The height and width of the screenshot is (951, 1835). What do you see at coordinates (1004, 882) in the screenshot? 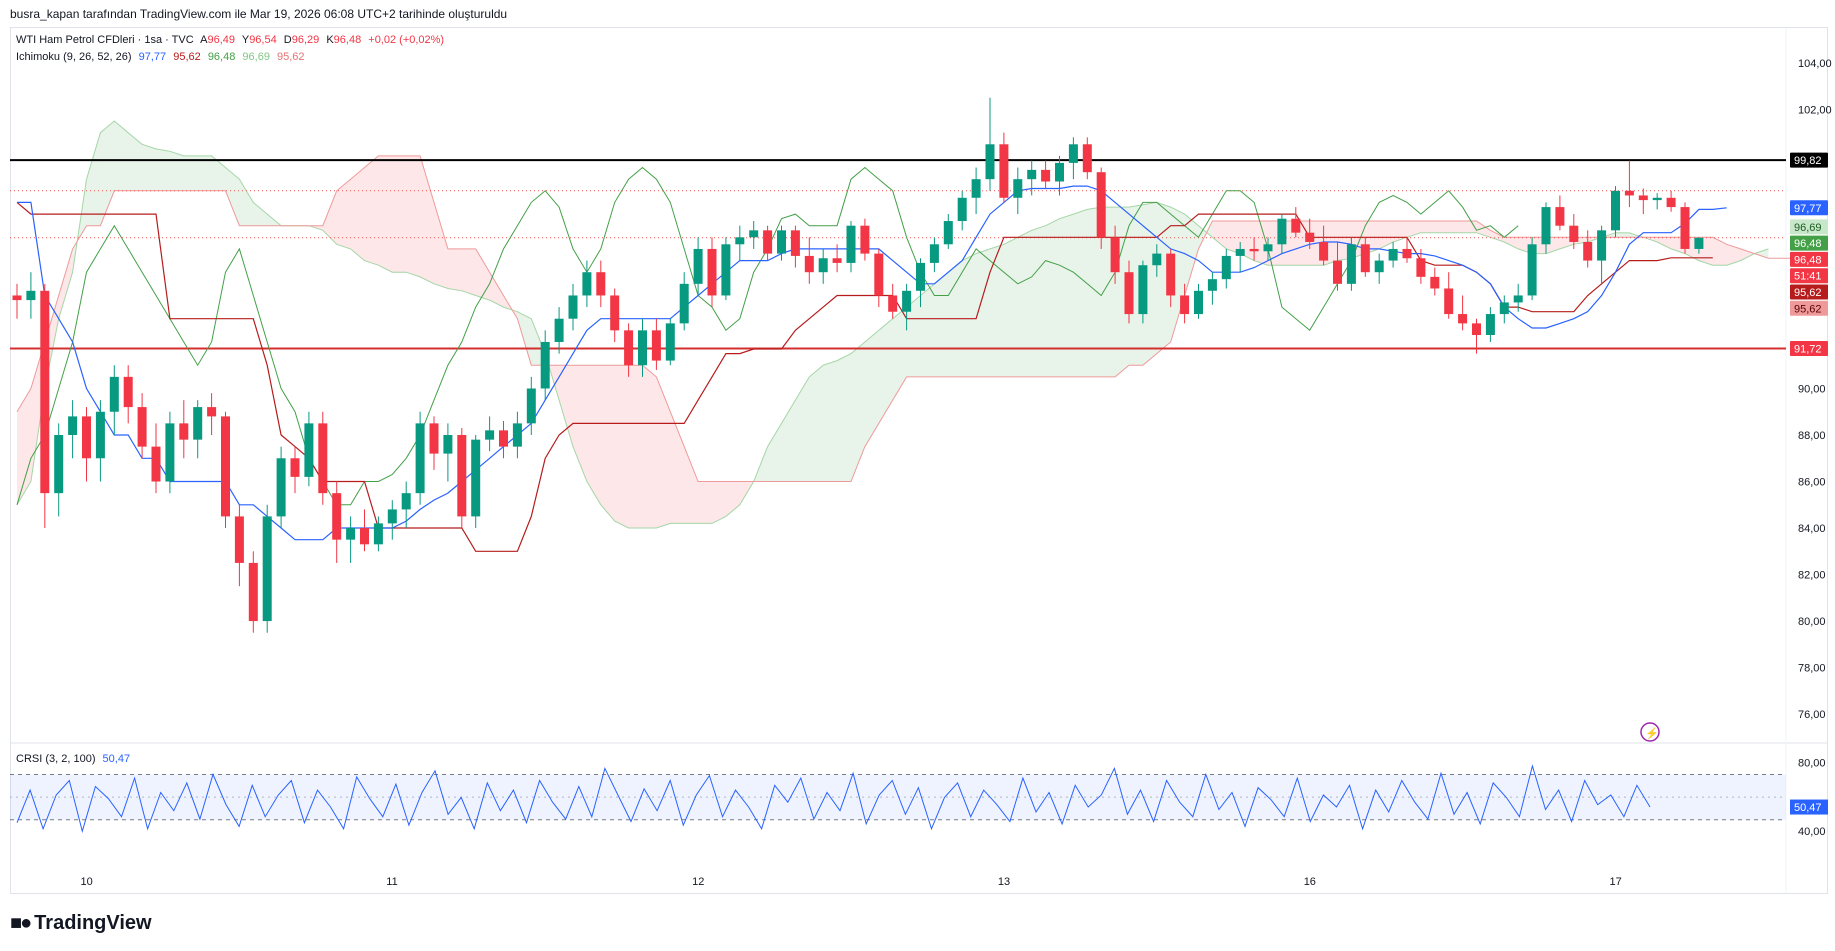
I see `time-tick-label: 13` at bounding box center [1004, 882].